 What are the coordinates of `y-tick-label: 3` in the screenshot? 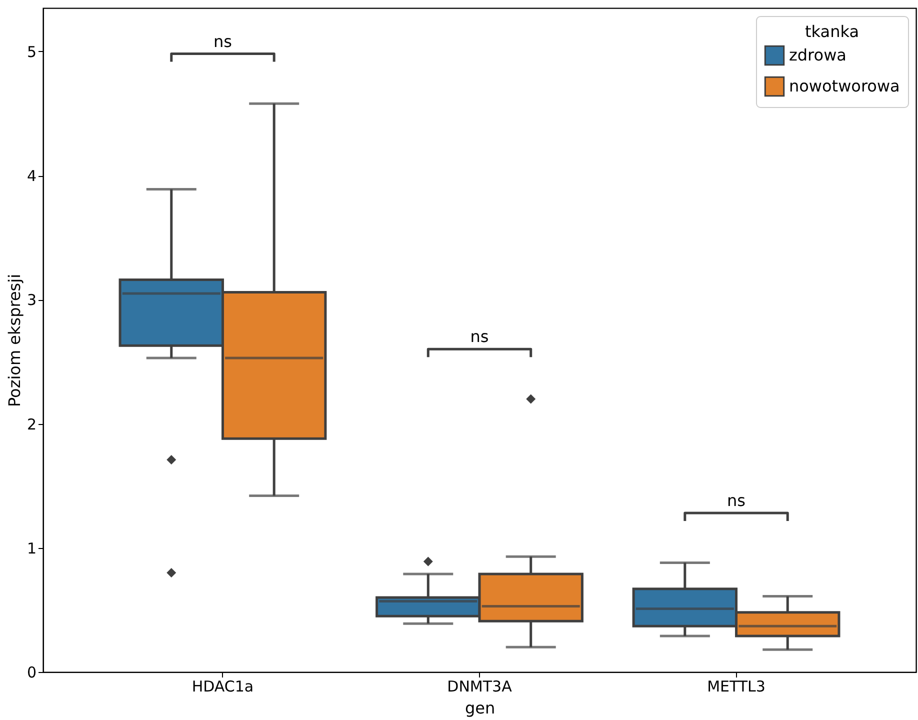 It's located at (31, 300).